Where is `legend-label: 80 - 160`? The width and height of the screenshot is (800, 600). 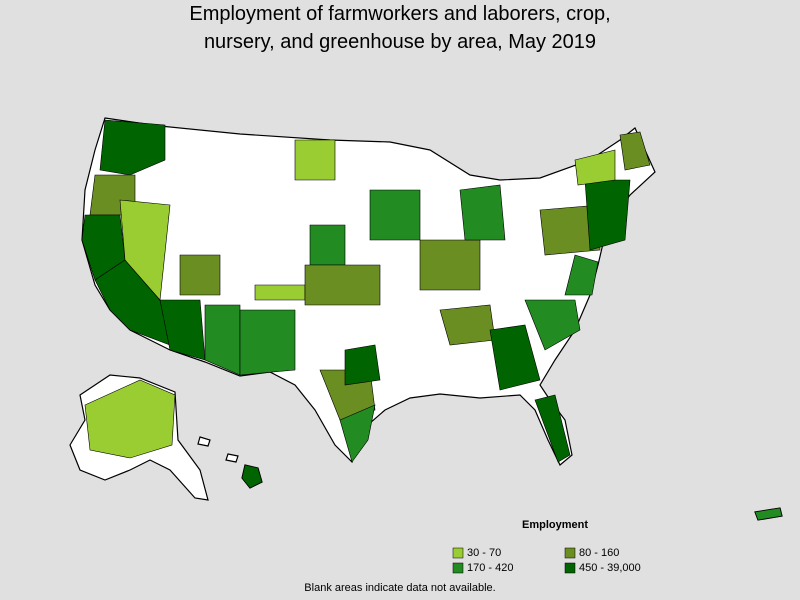 legend-label: 80 - 160 is located at coordinates (599, 553).